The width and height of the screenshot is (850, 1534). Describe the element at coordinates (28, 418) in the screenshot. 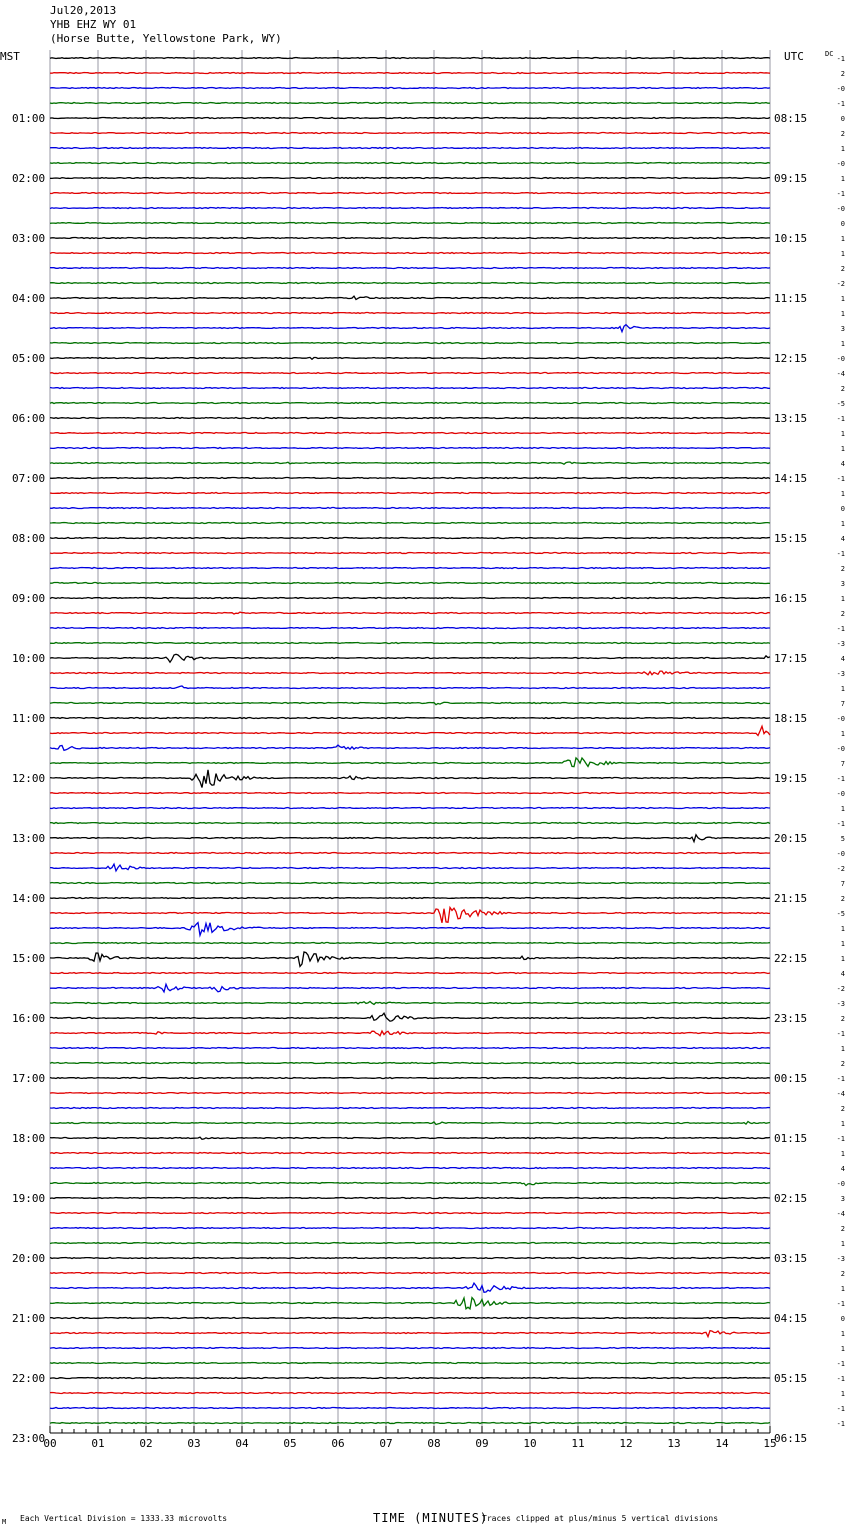

I see `mst-hour-label: 06:00` at that location.